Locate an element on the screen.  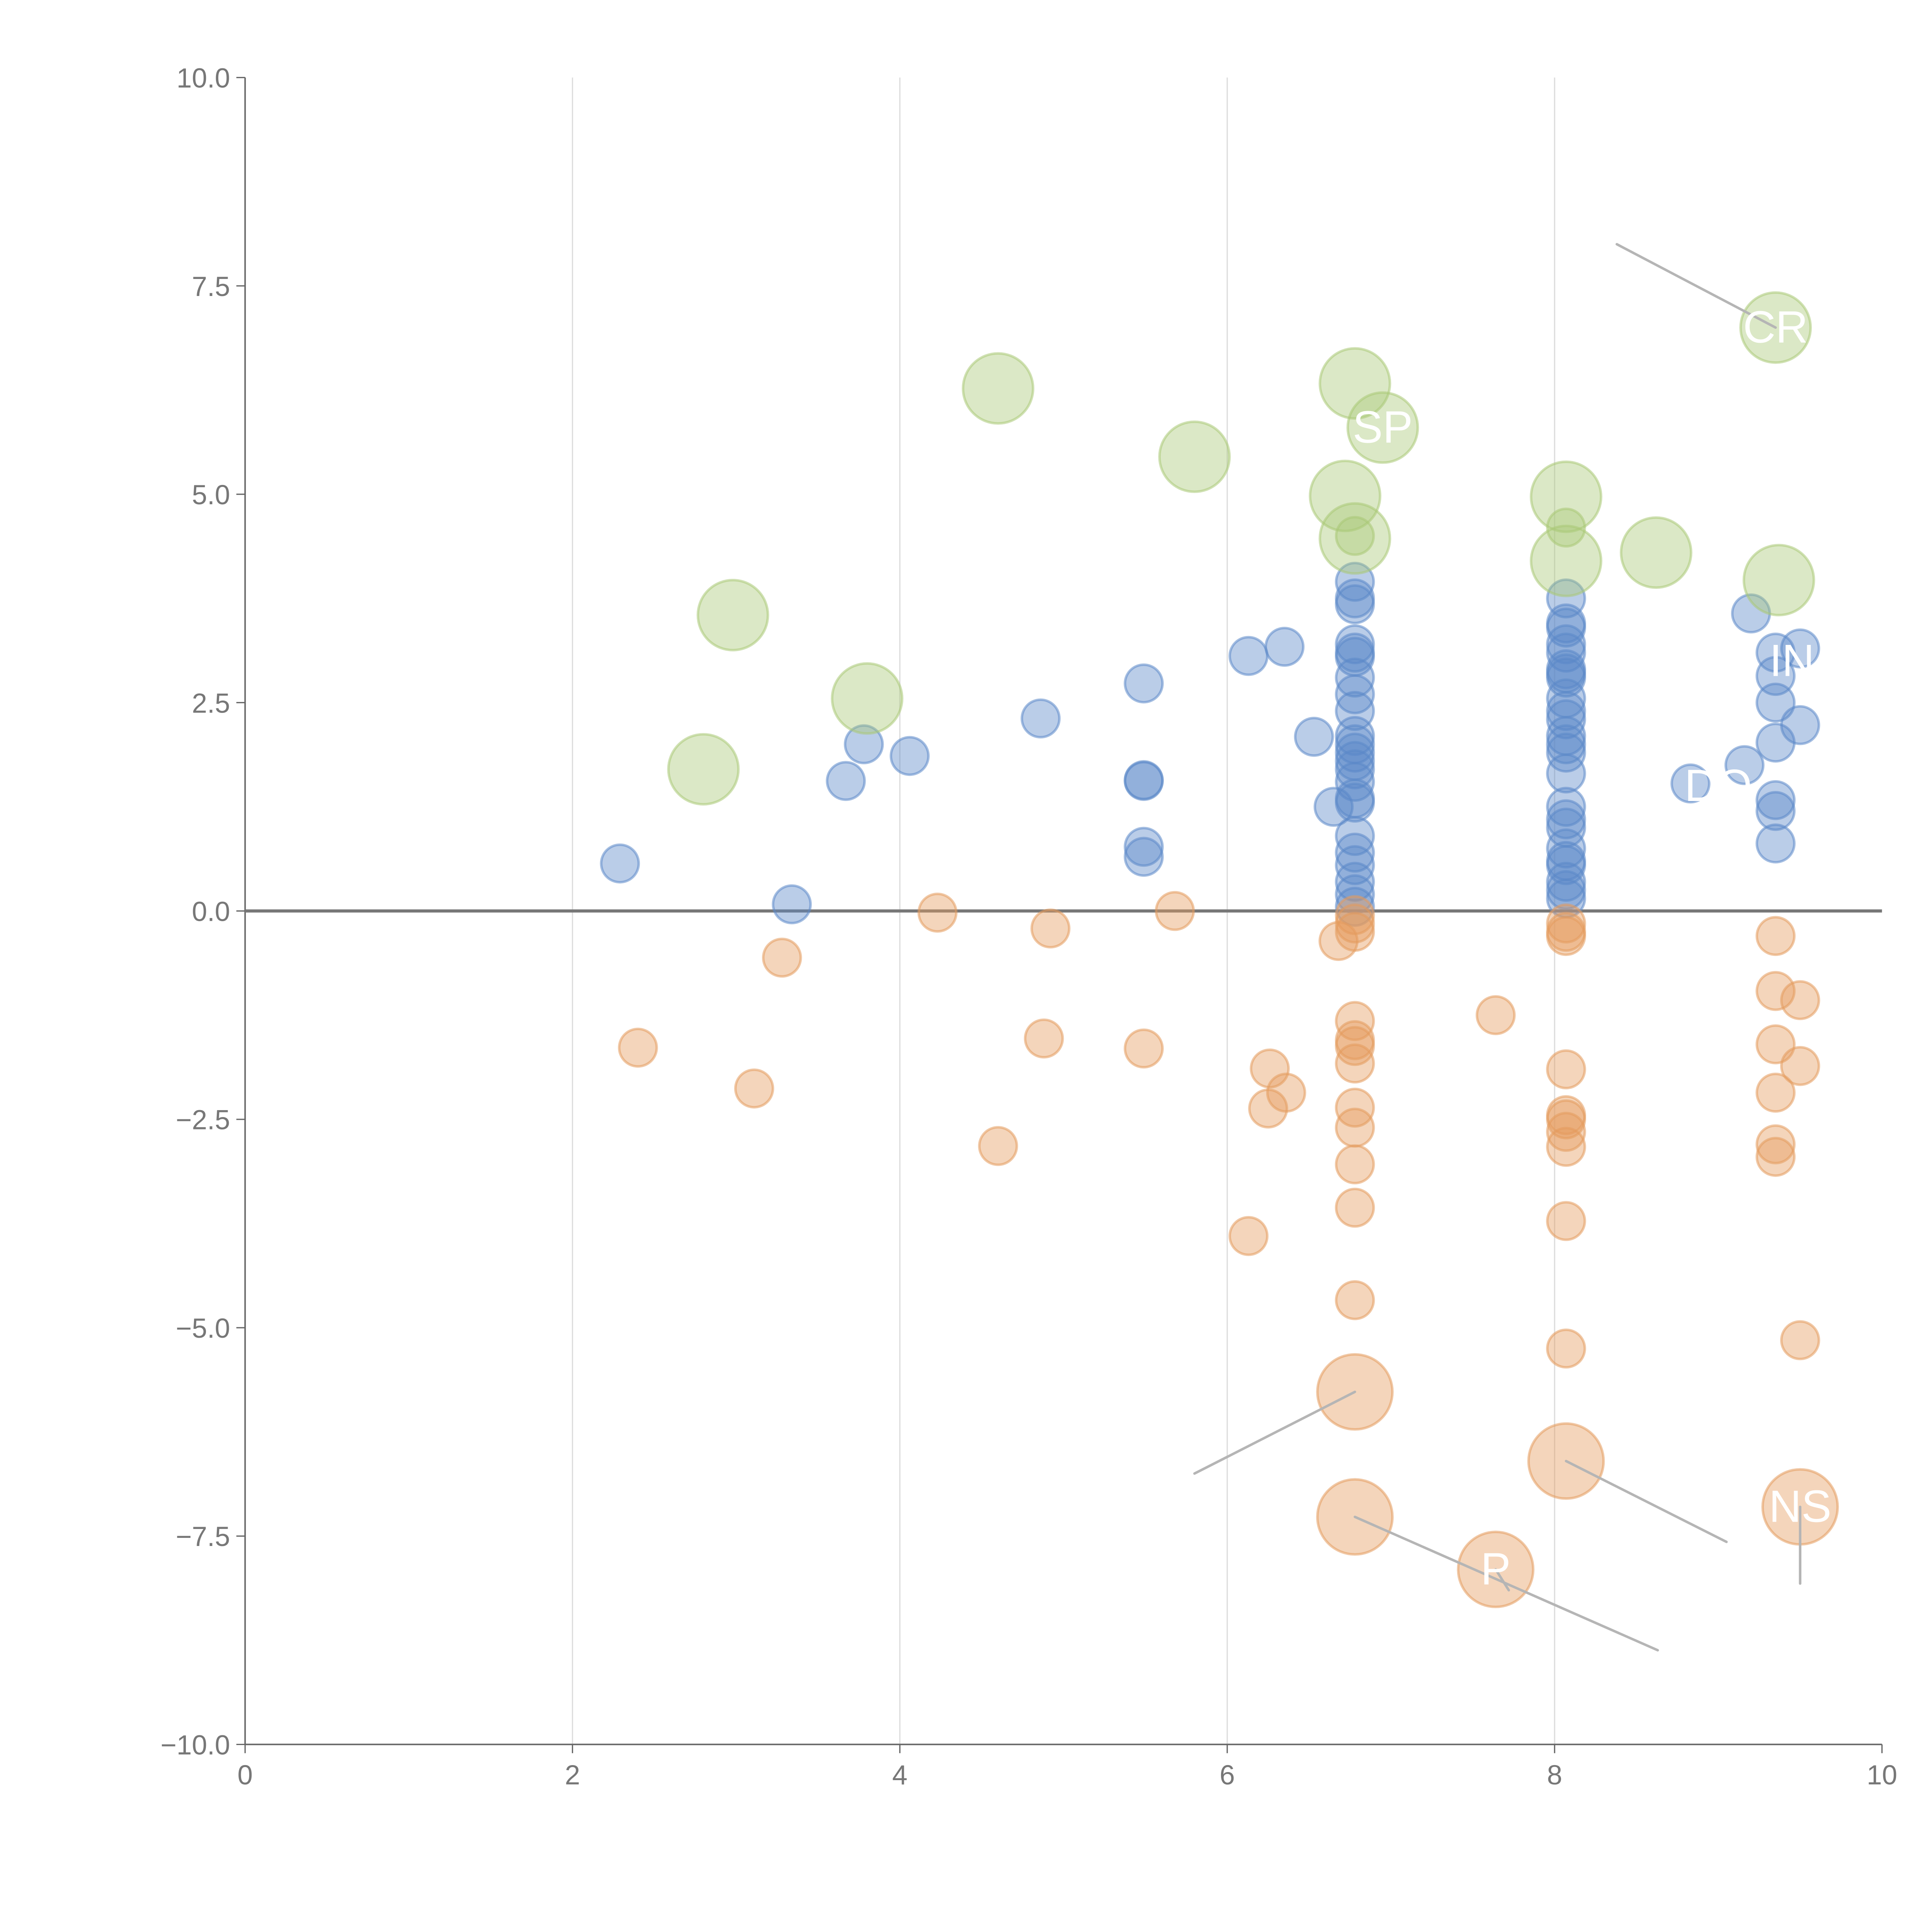
x-tick-label: 4 is located at coordinates (900, 1775).